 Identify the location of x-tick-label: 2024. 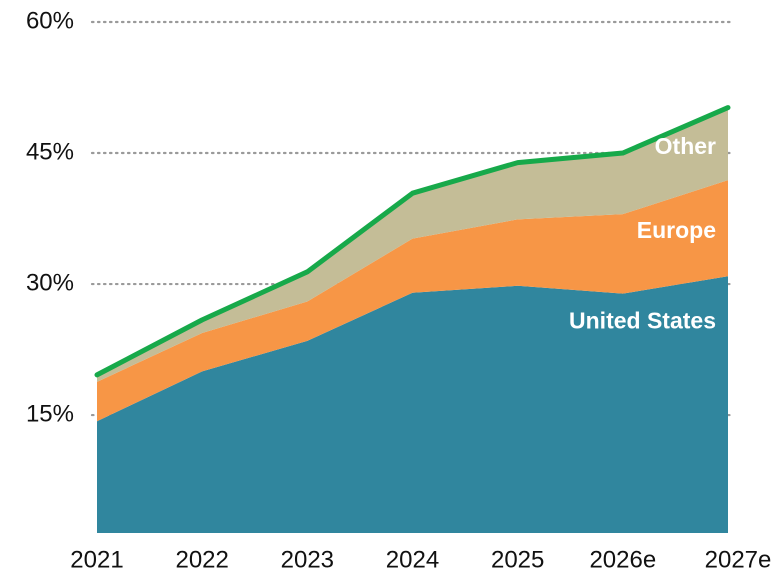
(412, 559).